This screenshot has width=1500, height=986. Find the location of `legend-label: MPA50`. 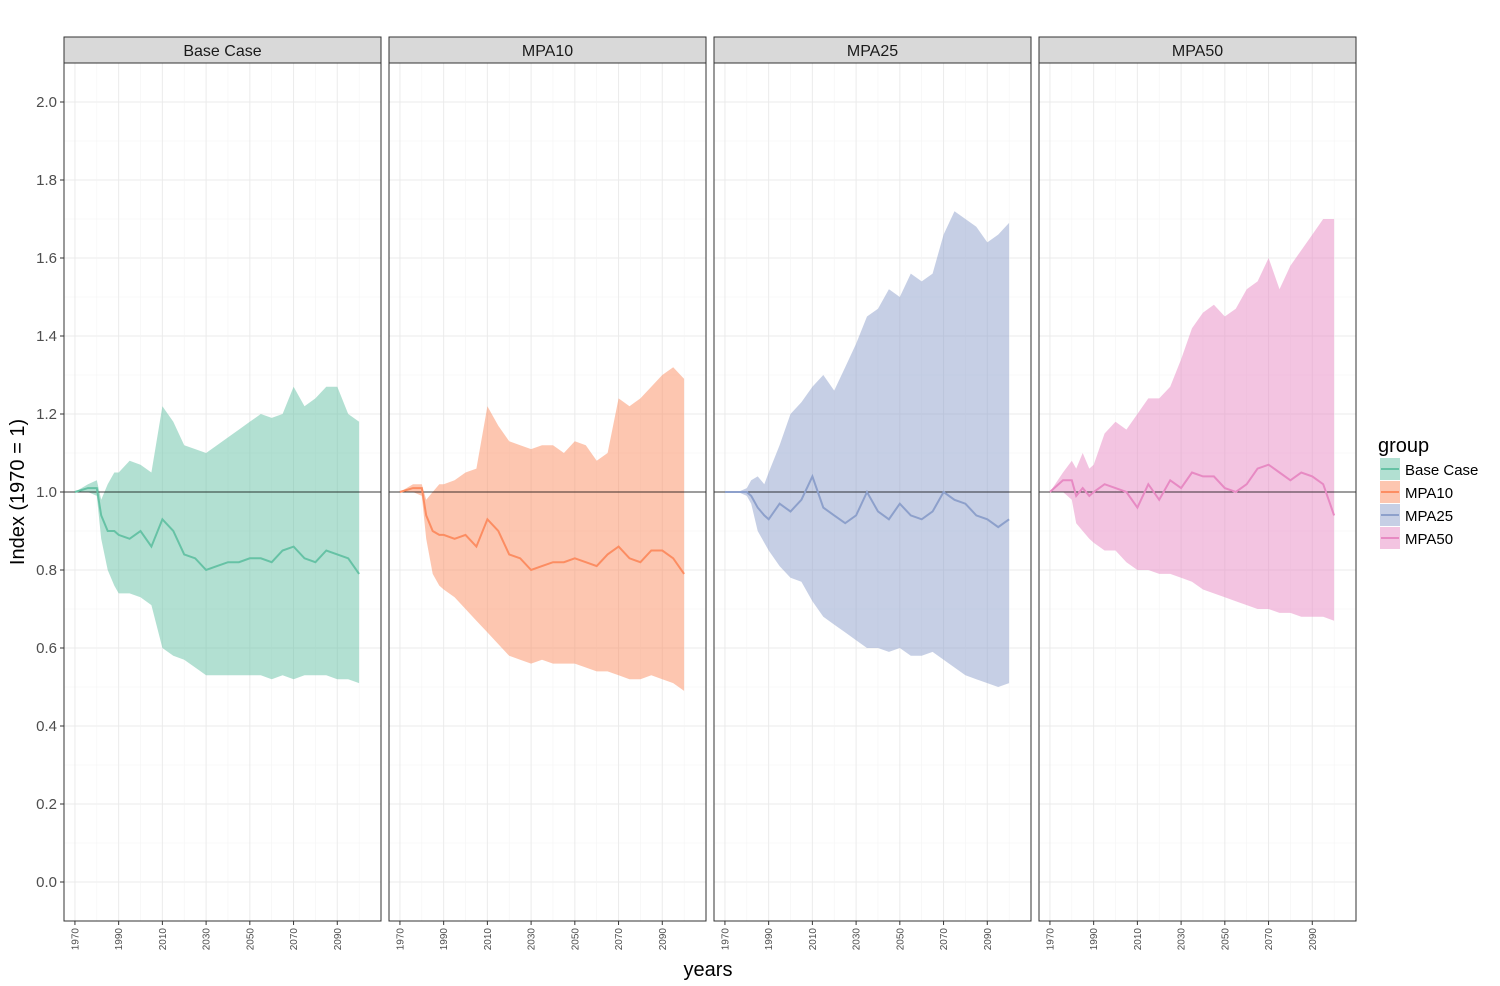

legend-label: MPA50 is located at coordinates (1429, 539).